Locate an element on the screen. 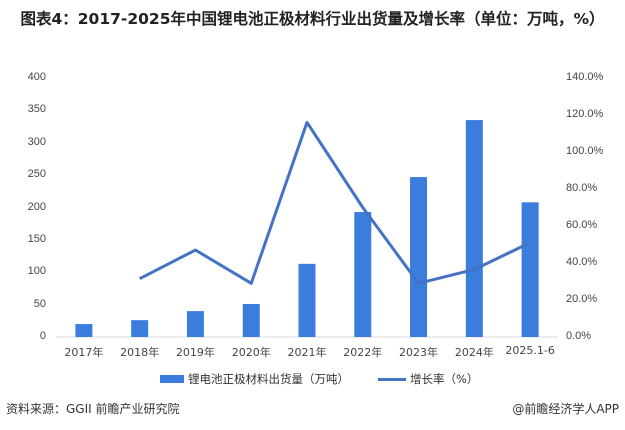 Image resolution: width=625 pixels, height=430 pixels. y-right-tick: 120.0% is located at coordinates (585, 114).